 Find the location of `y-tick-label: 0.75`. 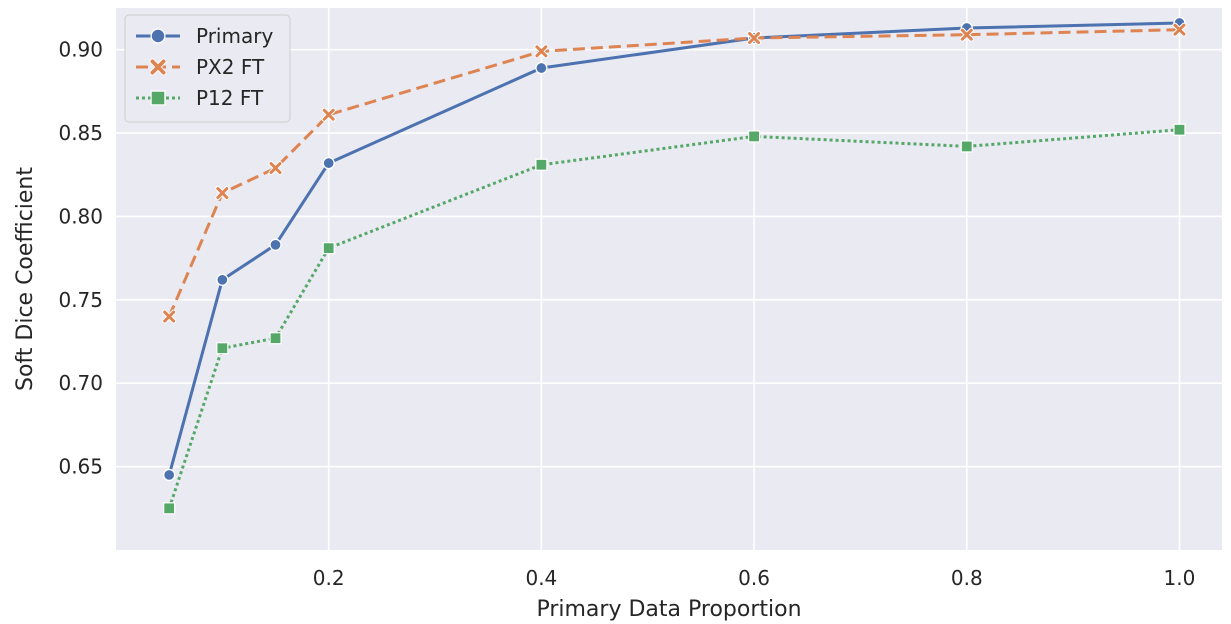

y-tick-label: 0.75 is located at coordinates (80, 300).